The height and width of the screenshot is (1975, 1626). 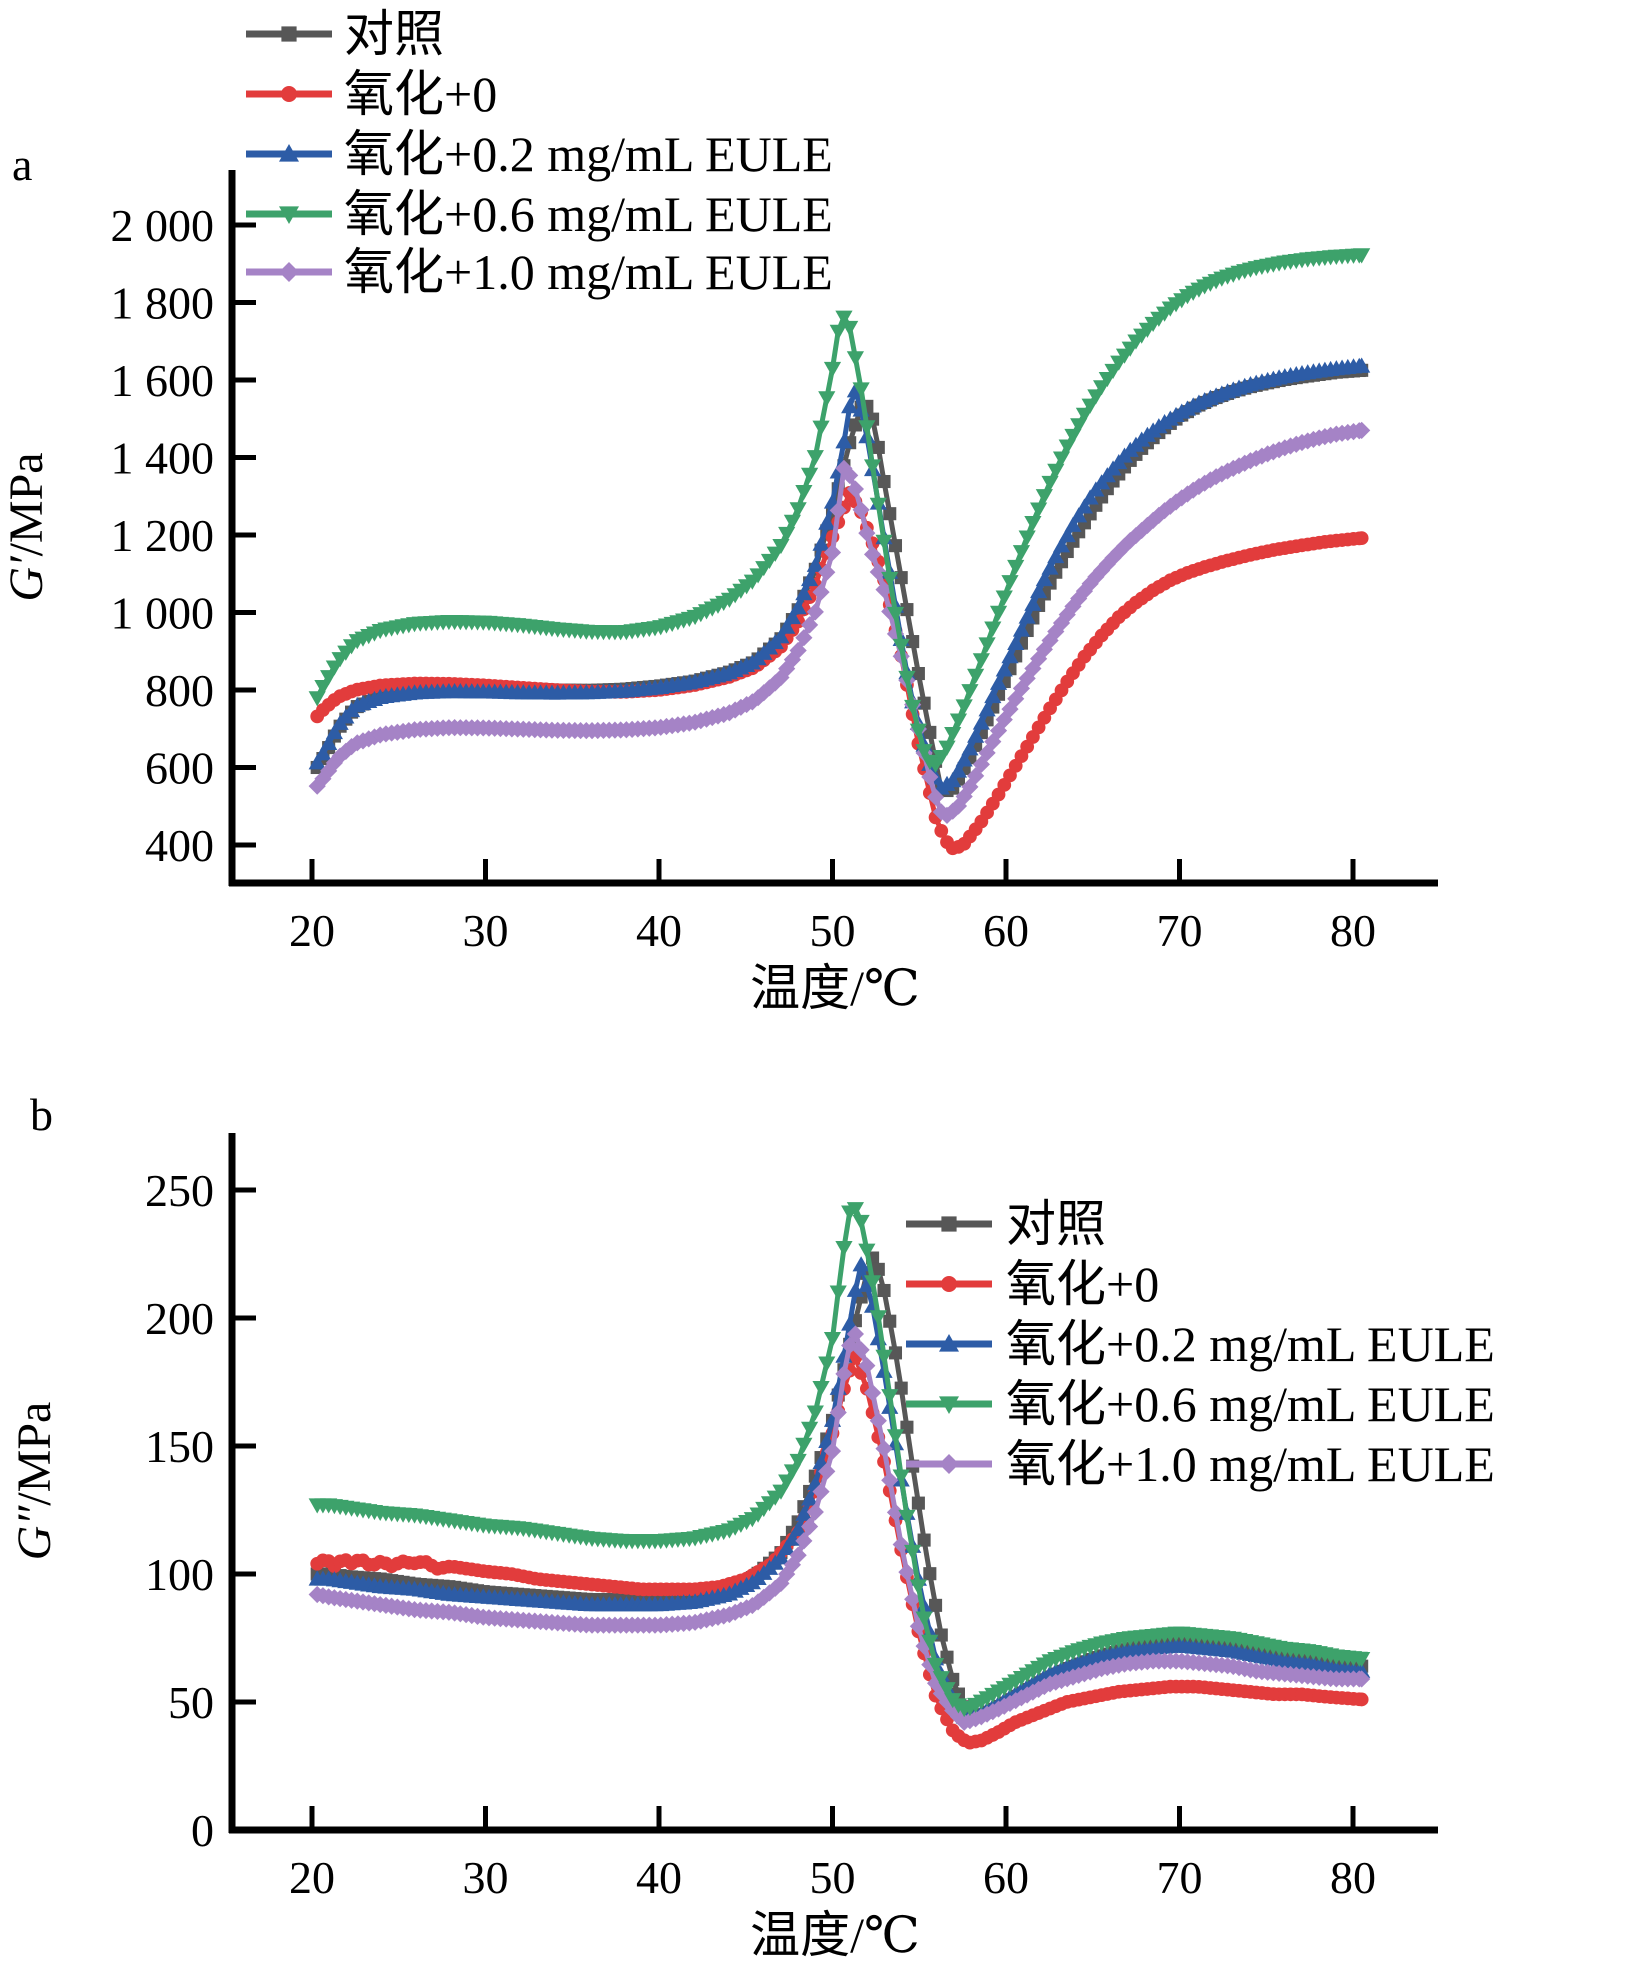 I want to click on y-tick-label: 1 000, so click(x=163, y=613).